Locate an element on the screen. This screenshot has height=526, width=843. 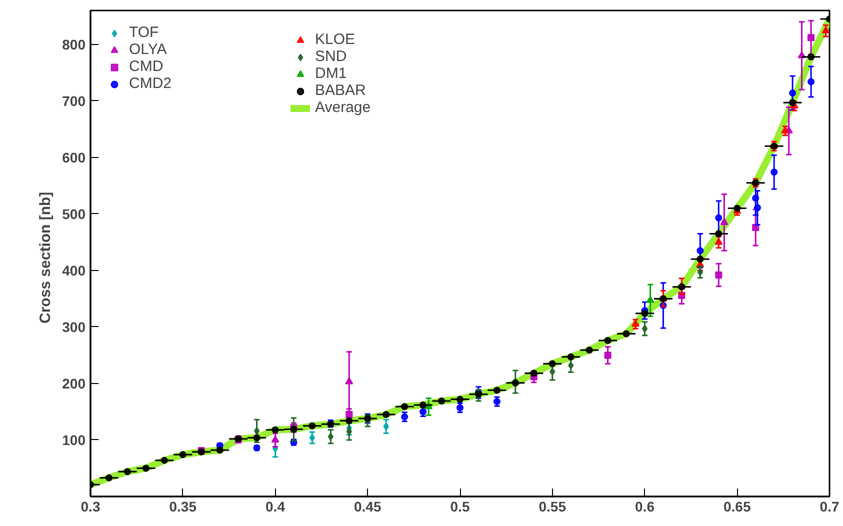
y-tick-label: 400 is located at coordinates (74, 270).